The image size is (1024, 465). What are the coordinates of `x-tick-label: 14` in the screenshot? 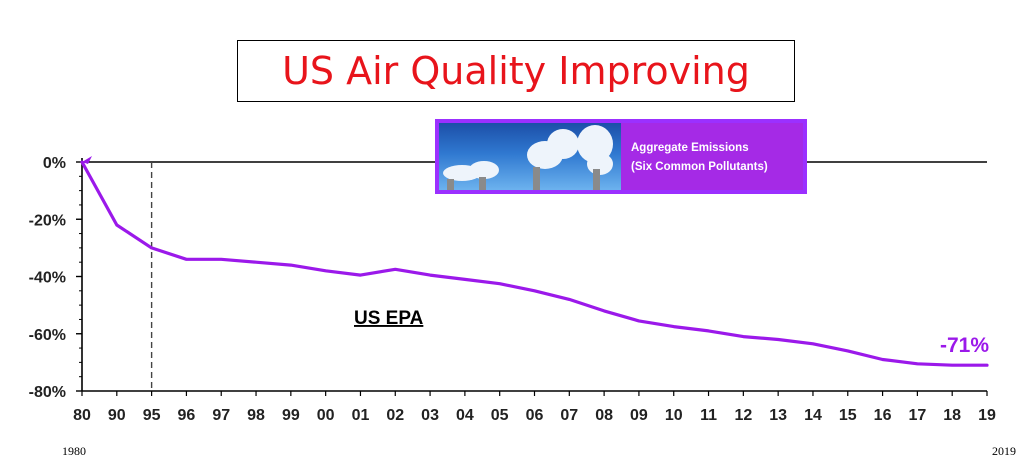 It's located at (813, 415).